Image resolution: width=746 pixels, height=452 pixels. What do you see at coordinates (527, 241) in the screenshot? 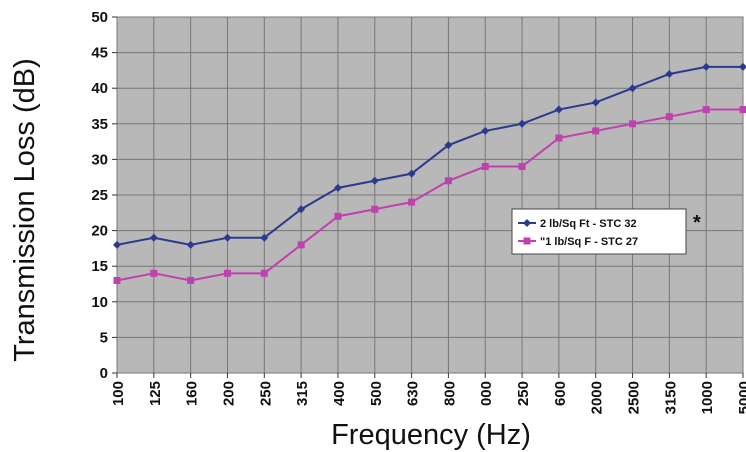
I see `legend-marker-square` at bounding box center [527, 241].